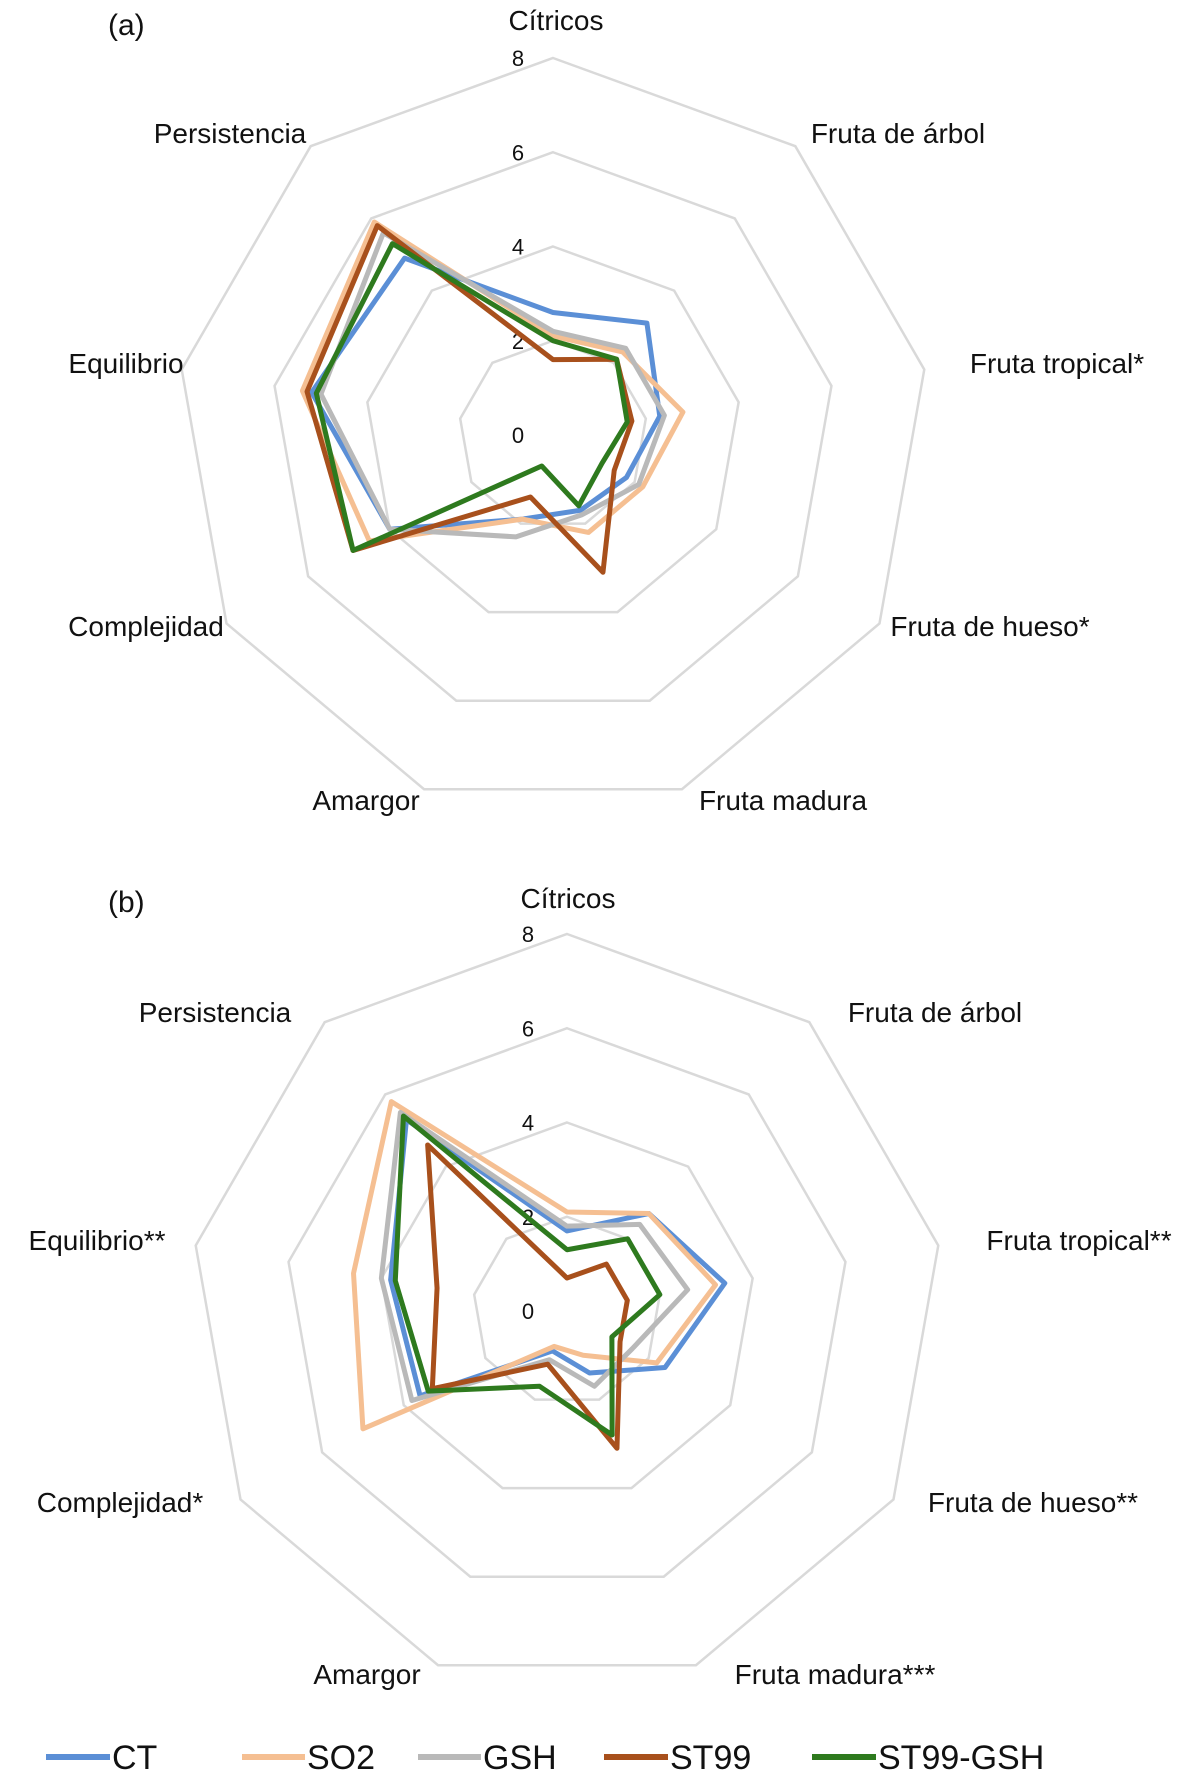  I want to click on legend-item-st99-gsh: ST99-GSH, so click(928, 1758).